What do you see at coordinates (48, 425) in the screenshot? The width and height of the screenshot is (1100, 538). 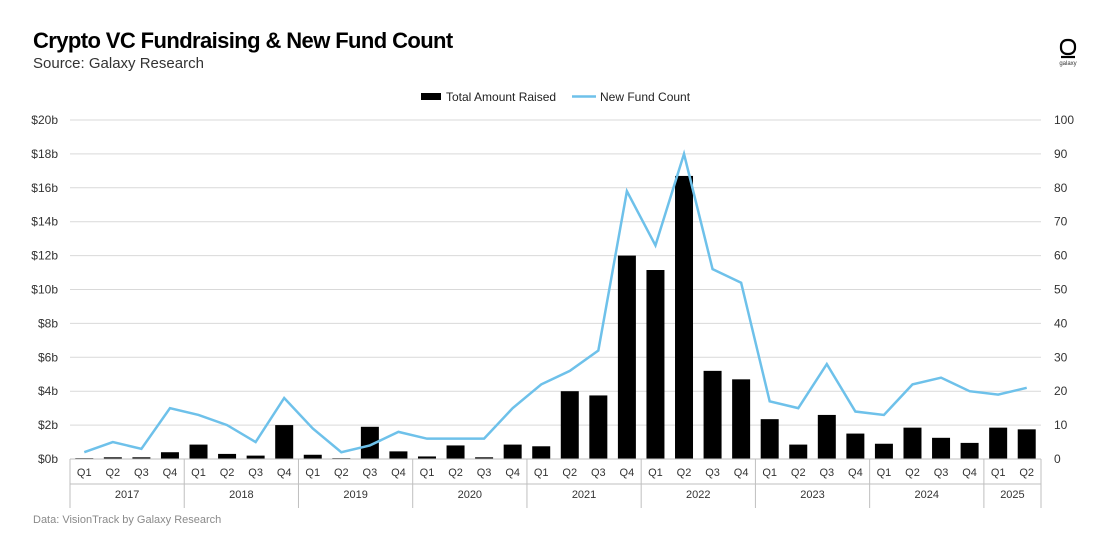 I see `y-left-tick-label: $2b` at bounding box center [48, 425].